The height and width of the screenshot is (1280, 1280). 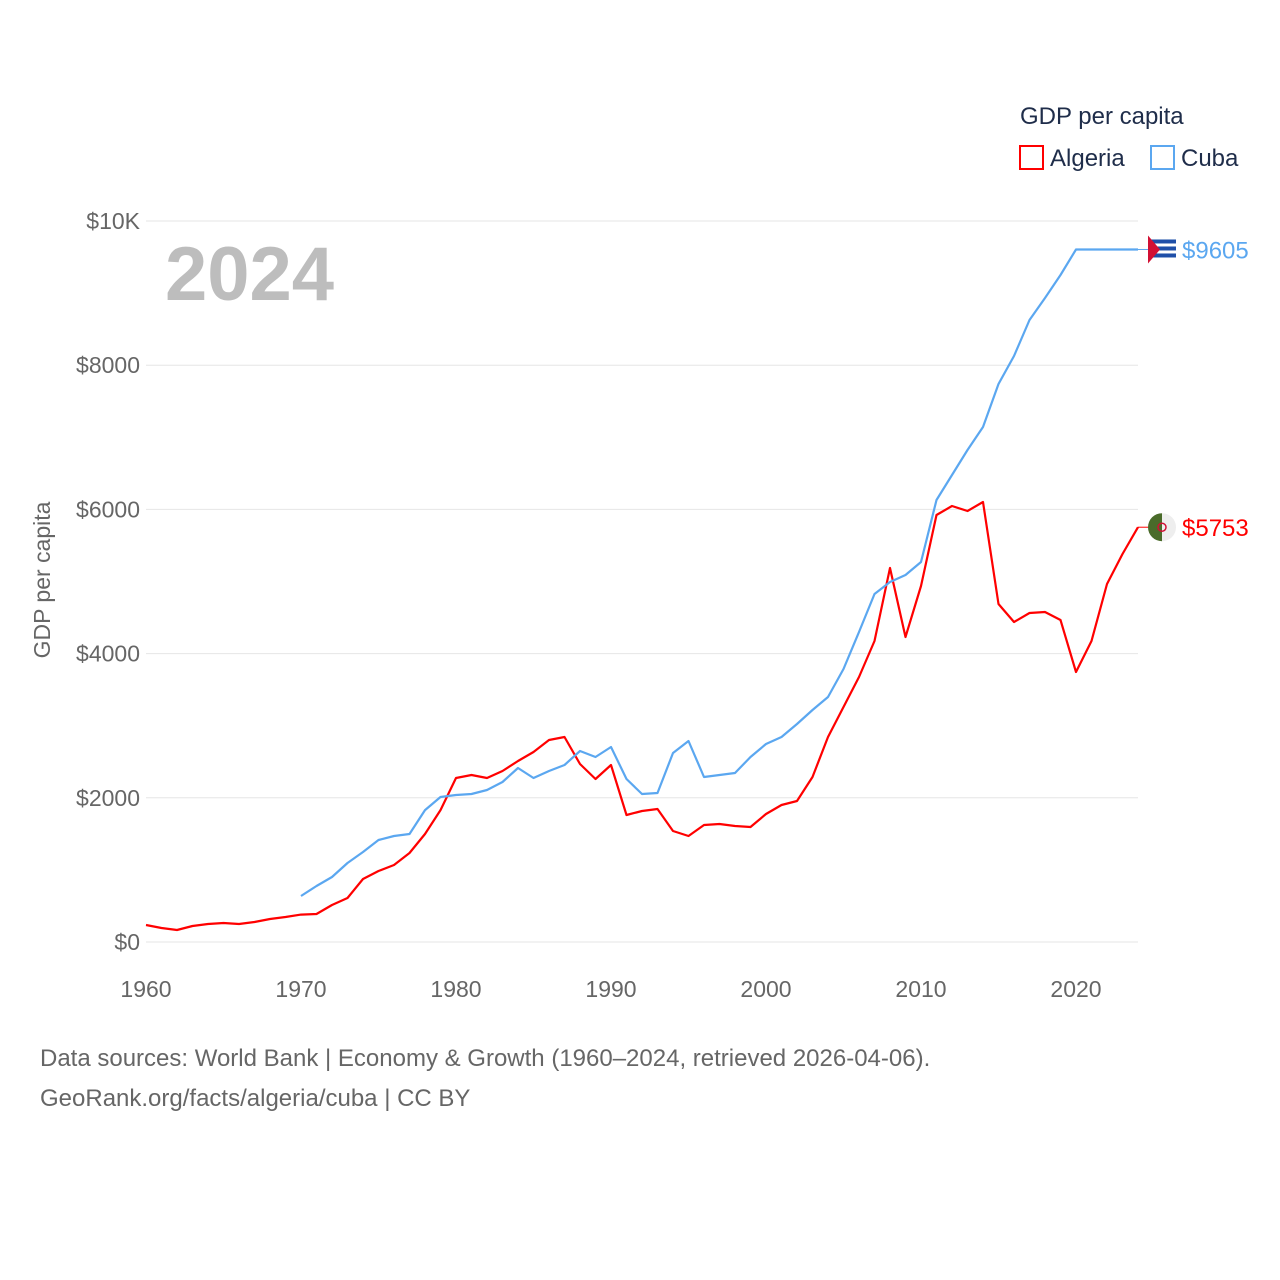 What do you see at coordinates (1210, 158) in the screenshot?
I see `legend-label-cuba: Cuba` at bounding box center [1210, 158].